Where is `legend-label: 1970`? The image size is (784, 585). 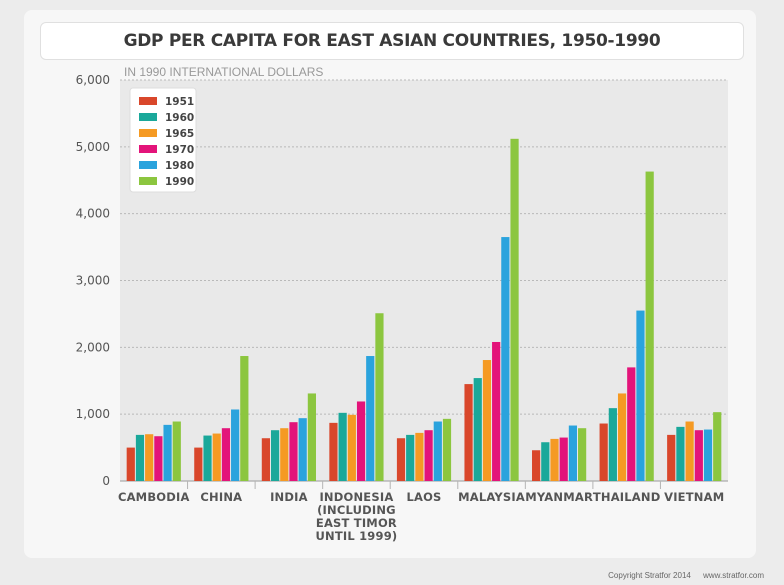
legend-label: 1970 is located at coordinates (179, 150).